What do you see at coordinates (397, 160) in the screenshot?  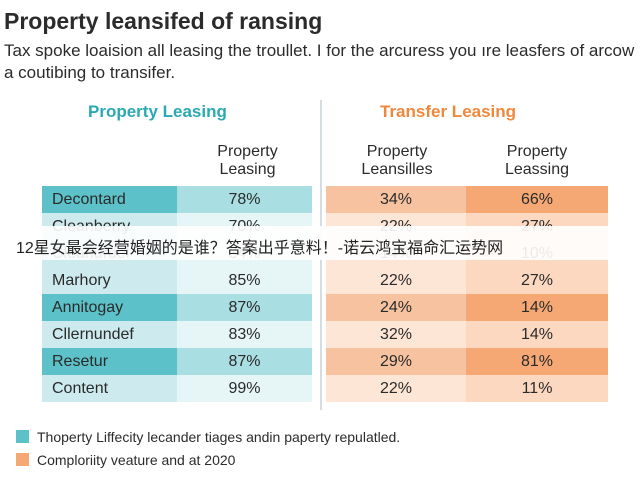 I see `column-header-property-leansilles: Property Leansilles` at bounding box center [397, 160].